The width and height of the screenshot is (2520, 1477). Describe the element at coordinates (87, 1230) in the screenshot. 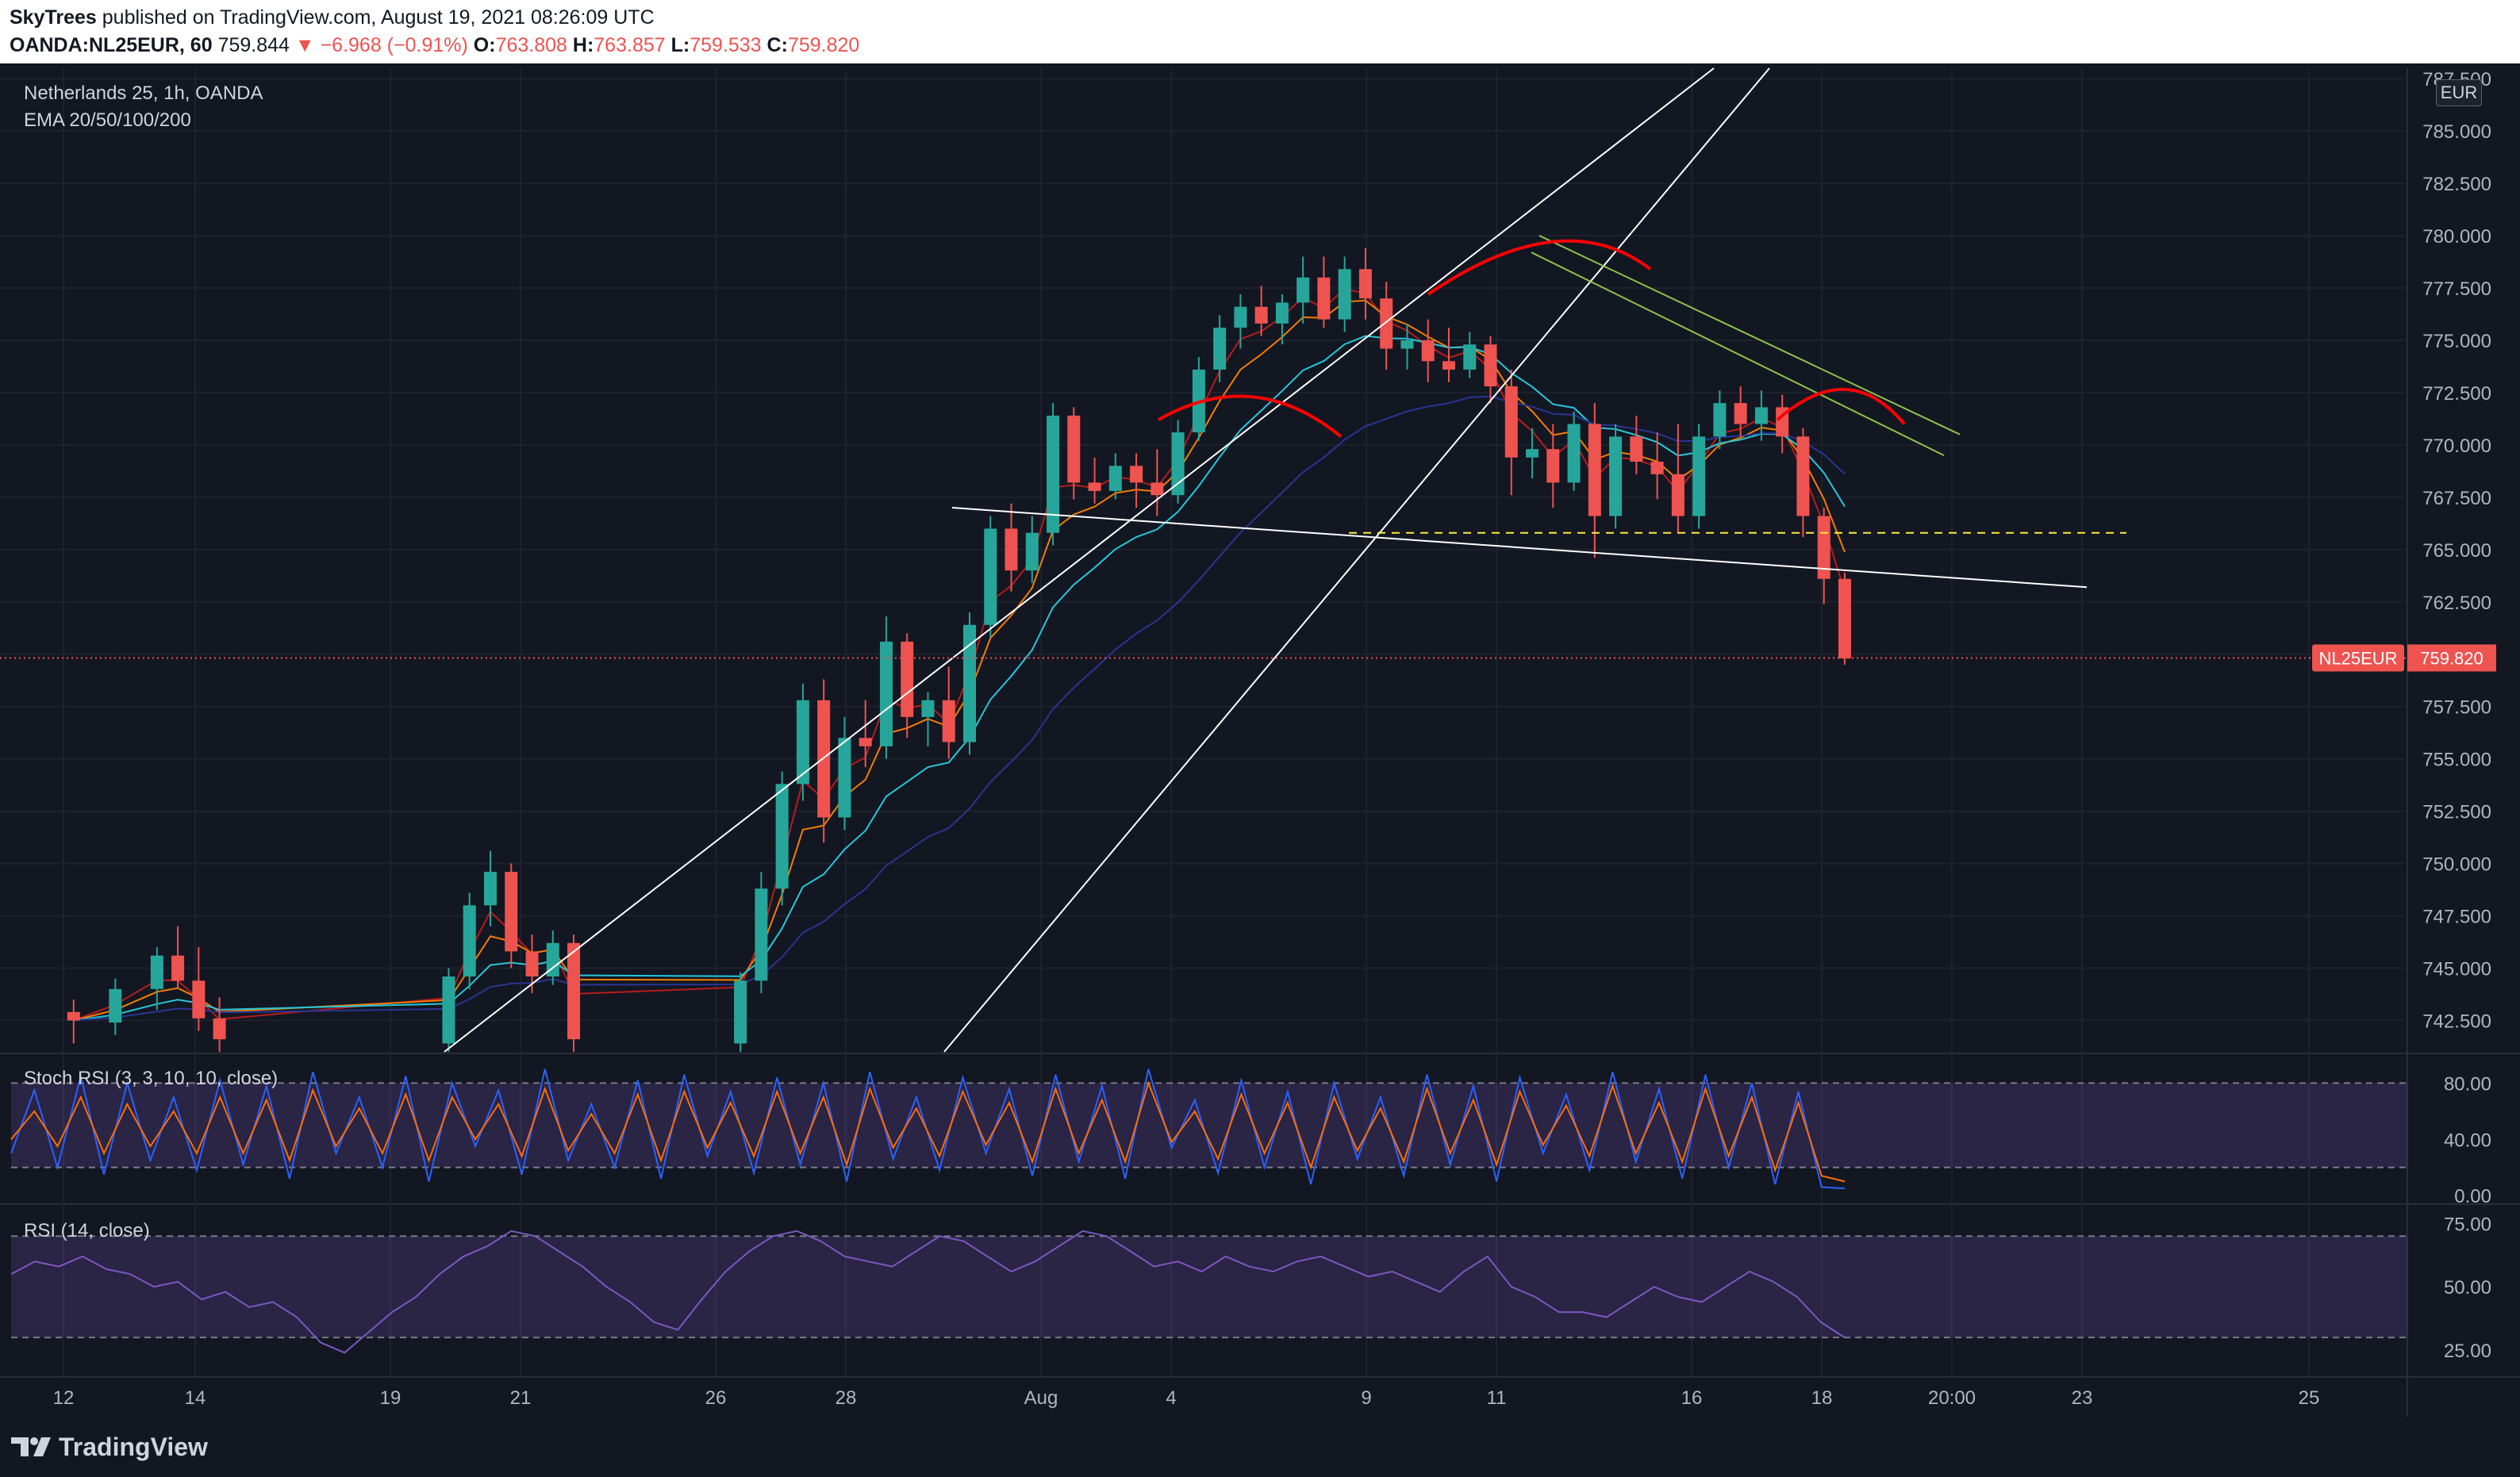

I see `rsi-legend: RSI (14, close)` at that location.